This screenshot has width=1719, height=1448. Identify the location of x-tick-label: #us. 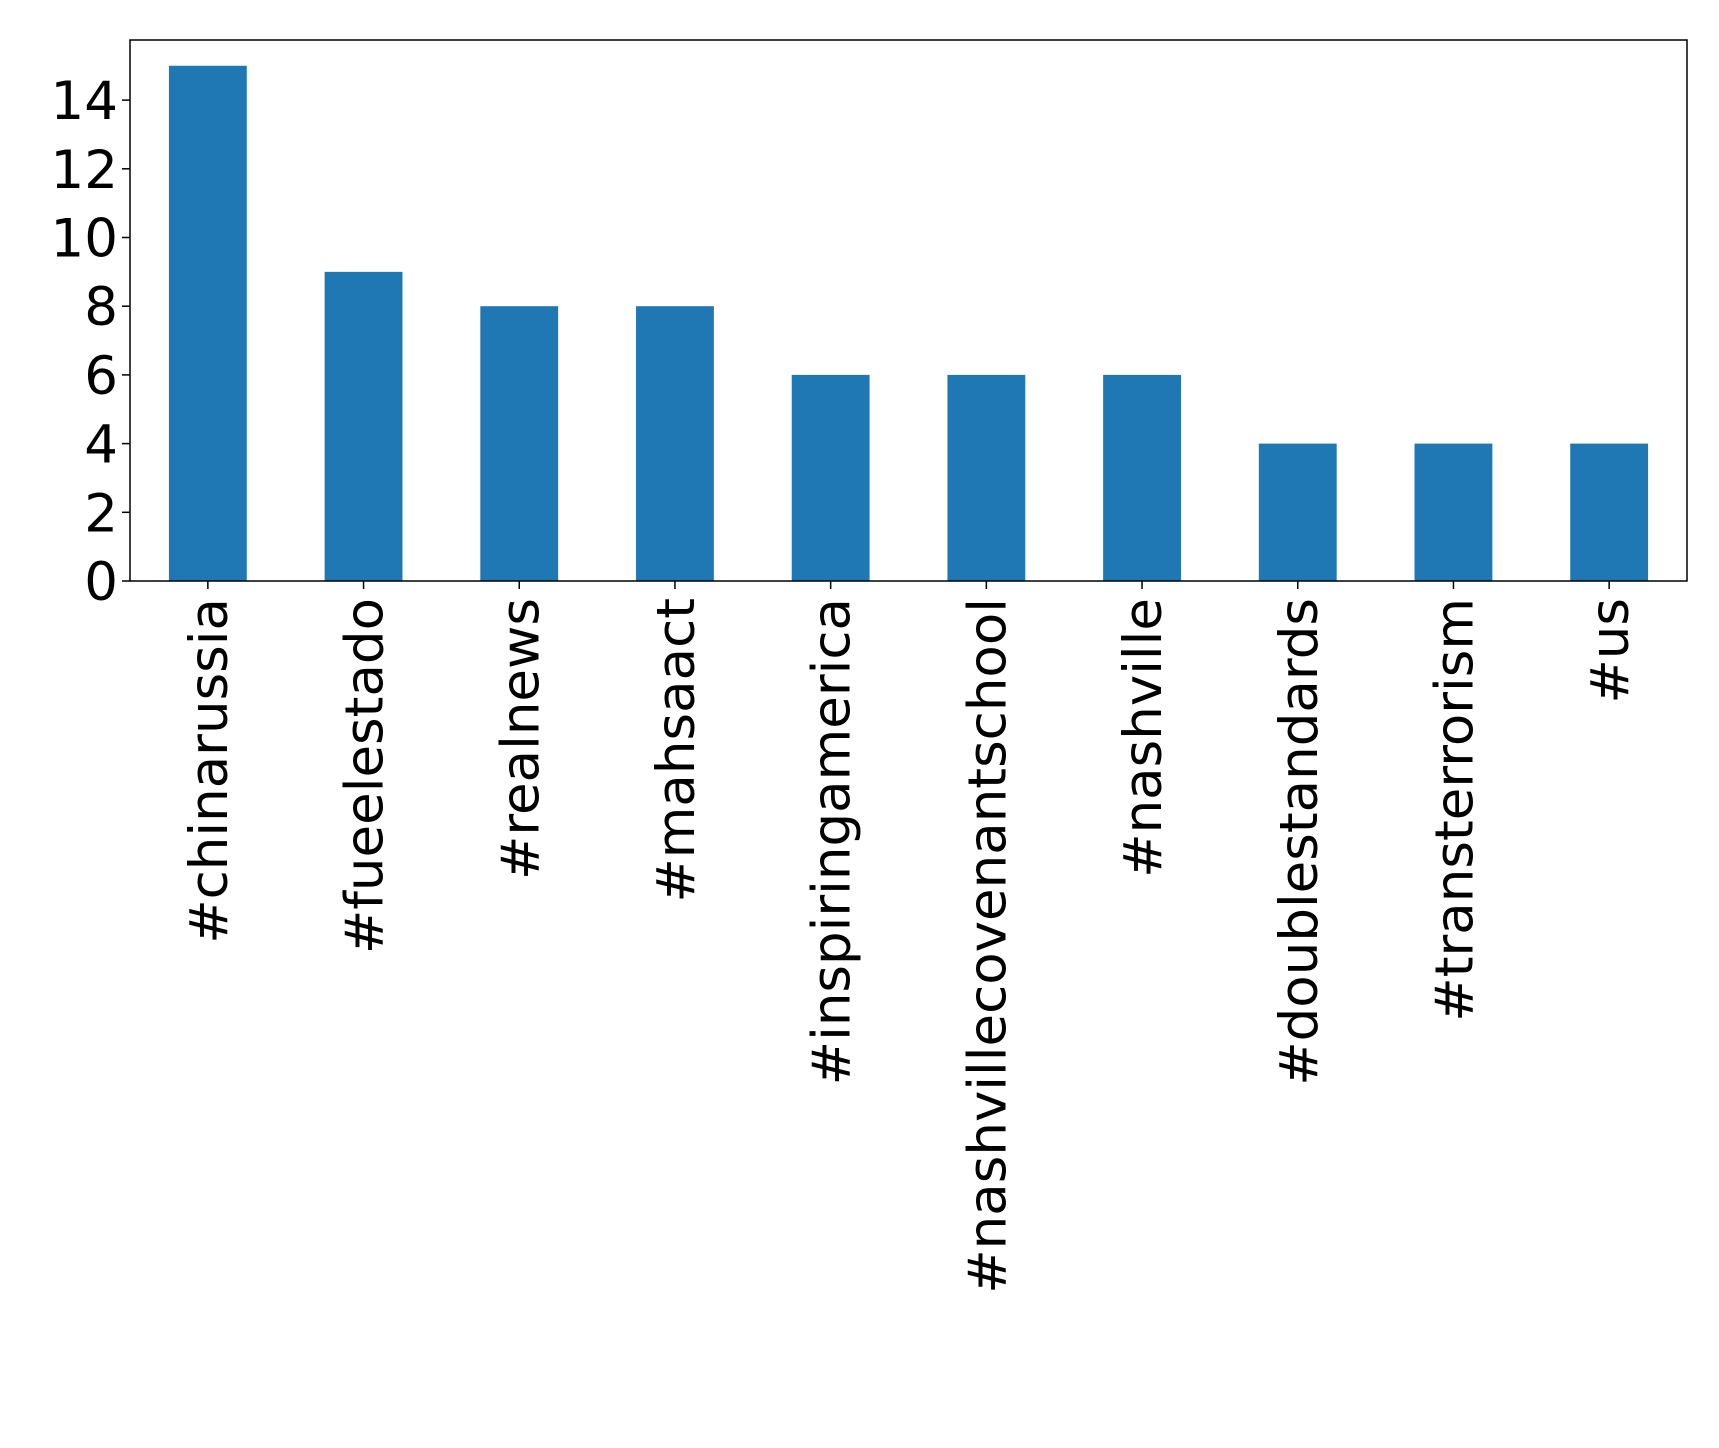
(1610, 651).